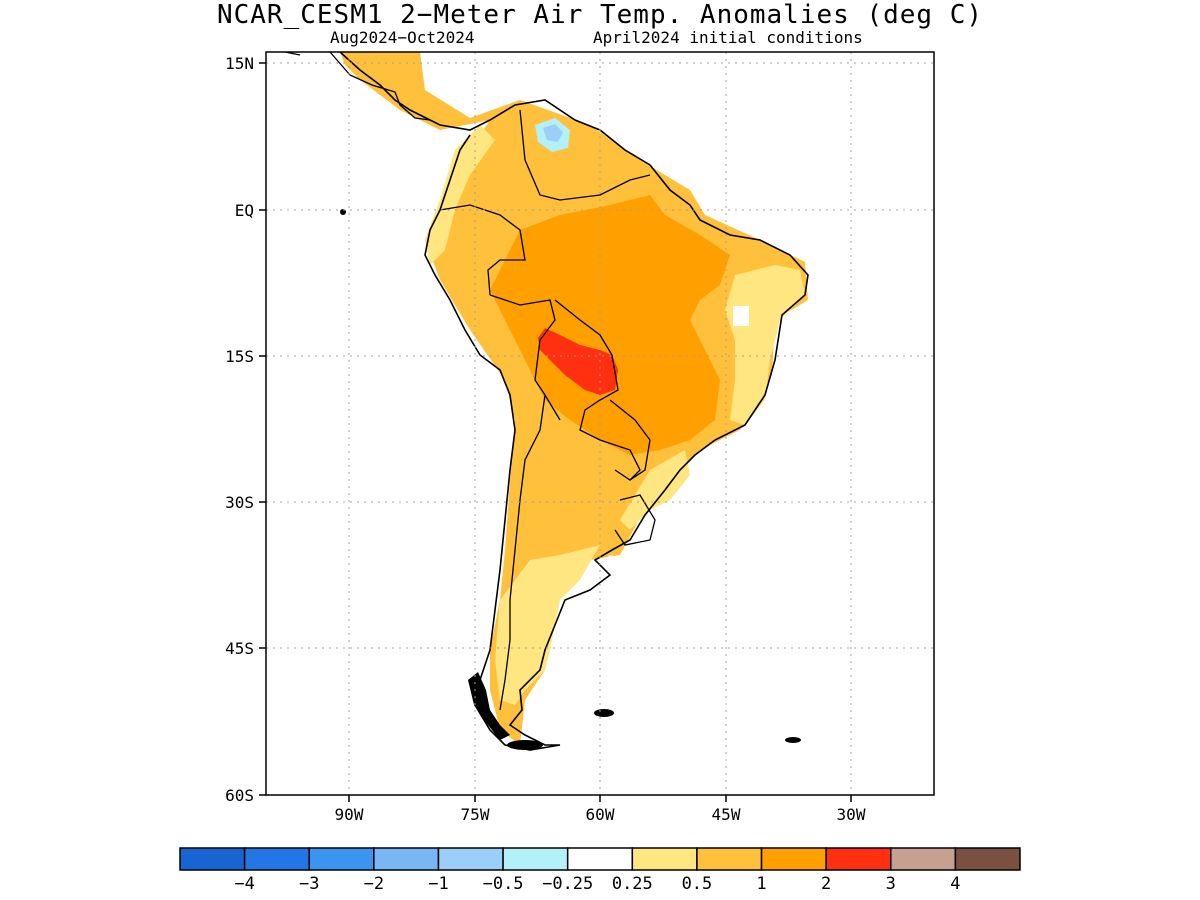 This screenshot has height=900, width=1200. Describe the element at coordinates (761, 884) in the screenshot. I see `colorbar-label: 1` at that location.